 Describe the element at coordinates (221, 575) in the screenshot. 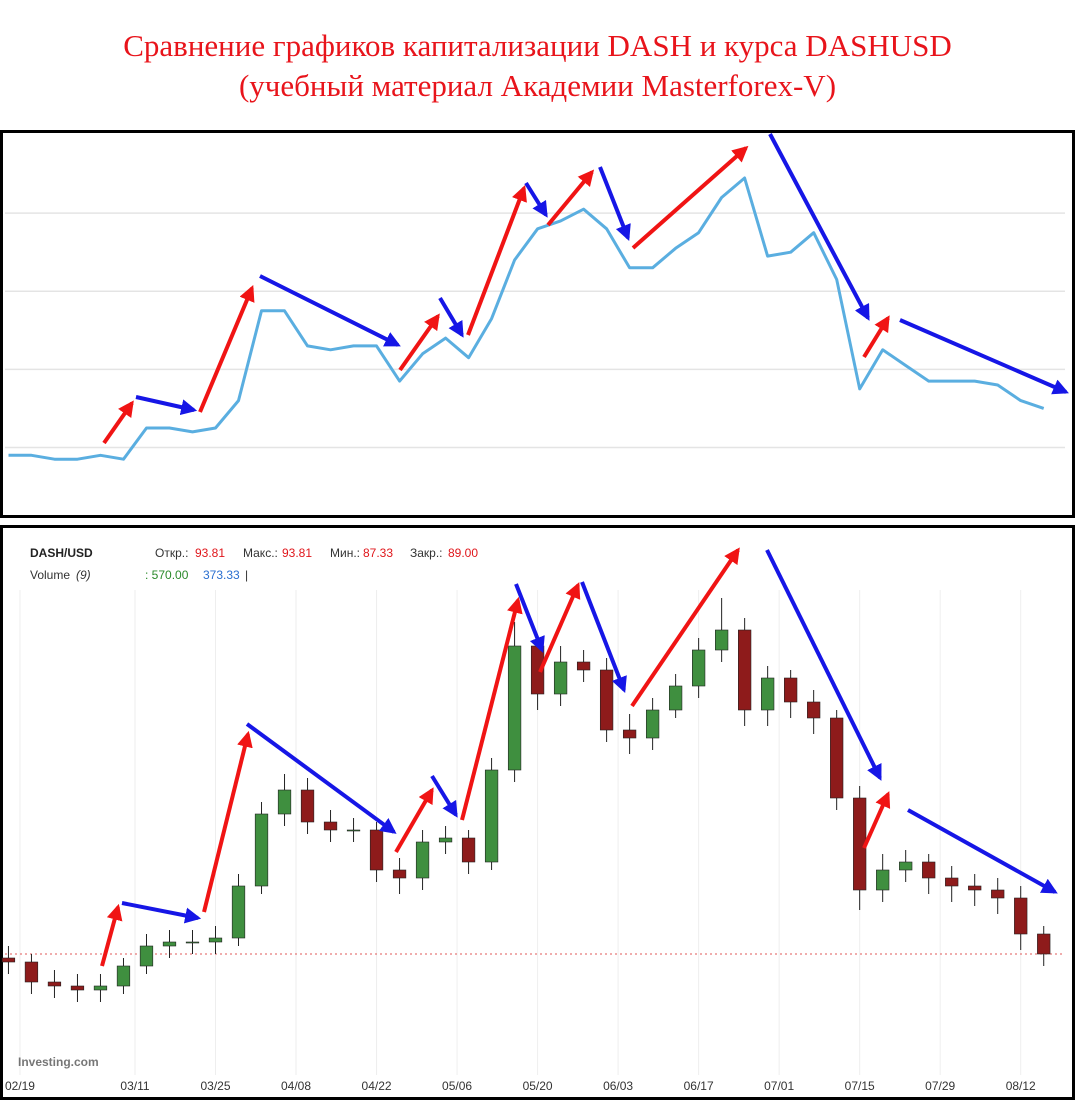

I see `volume-average: 373.33` at that location.